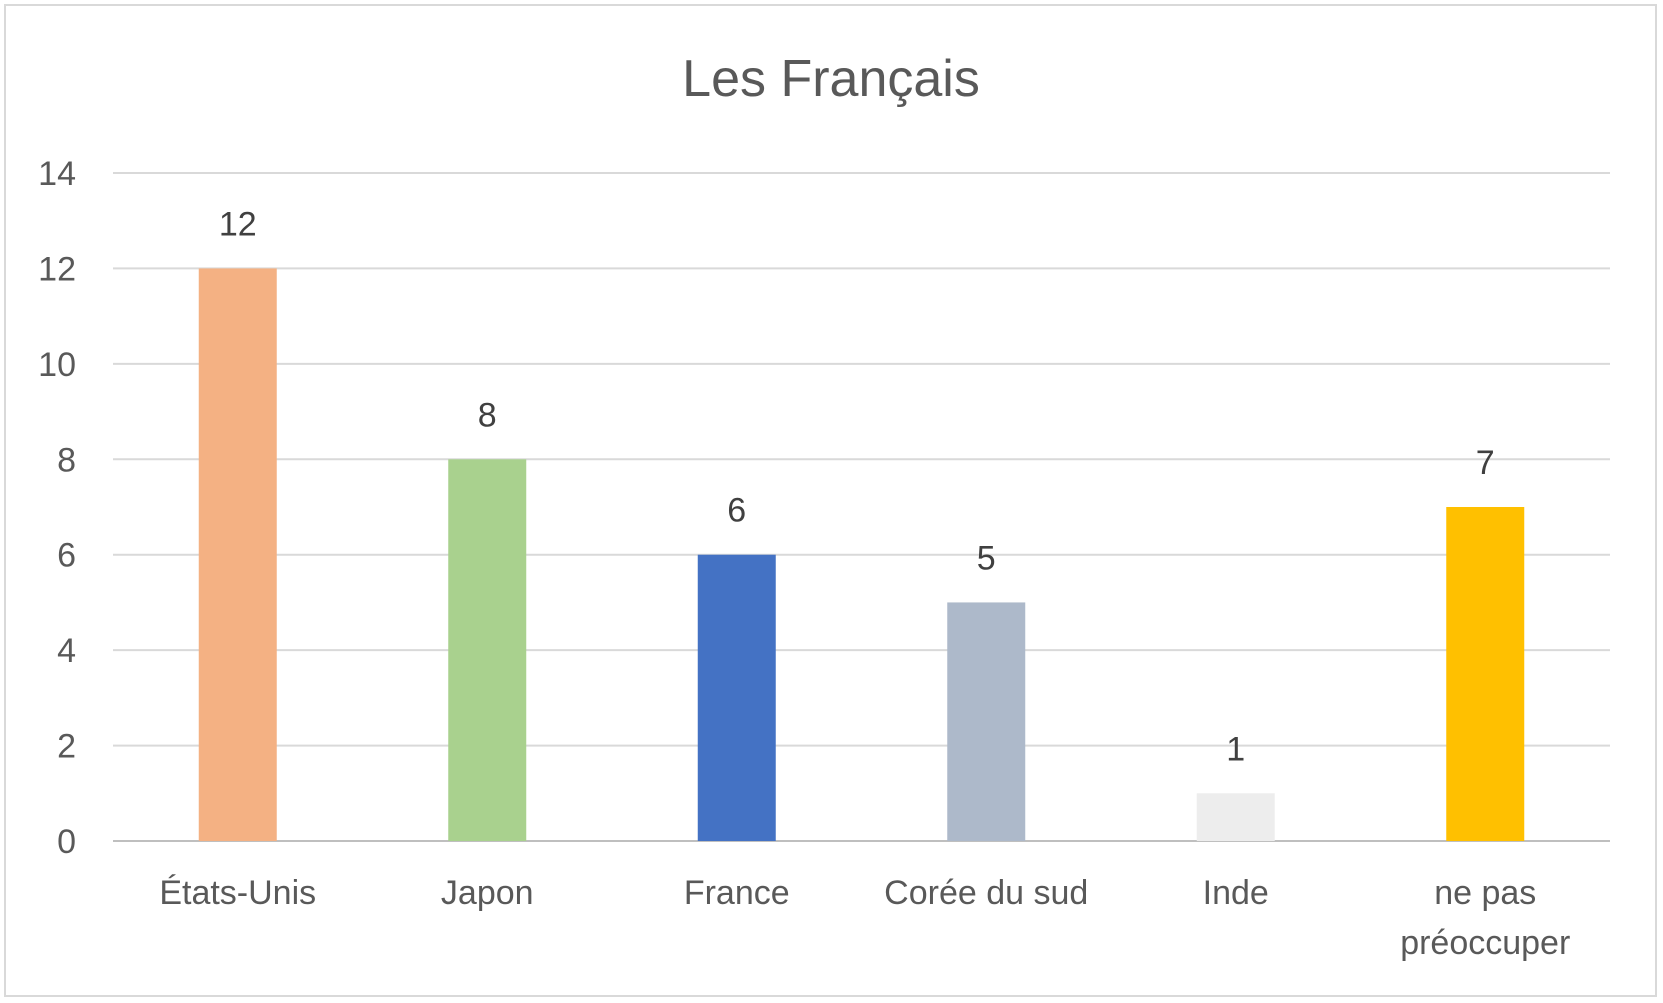  I want to click on category-label: Inde, so click(1236, 893).